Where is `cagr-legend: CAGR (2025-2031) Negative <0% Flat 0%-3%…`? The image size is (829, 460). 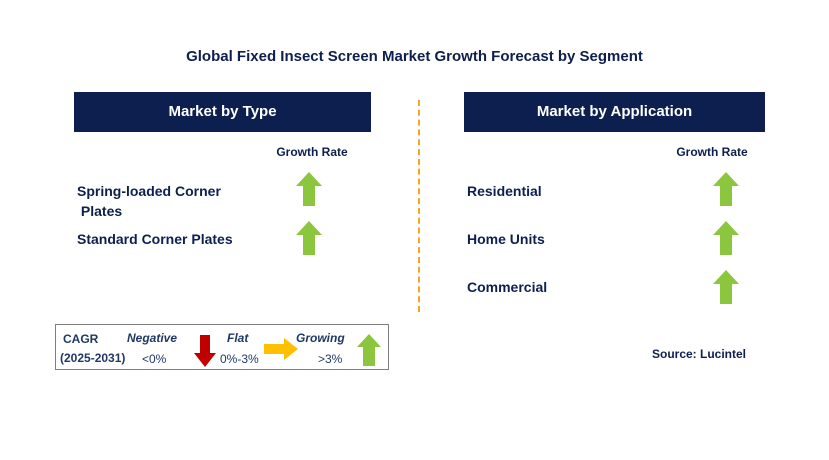 cagr-legend: CAGR (2025-2031) Negative <0% Flat 0%-3%… is located at coordinates (222, 347).